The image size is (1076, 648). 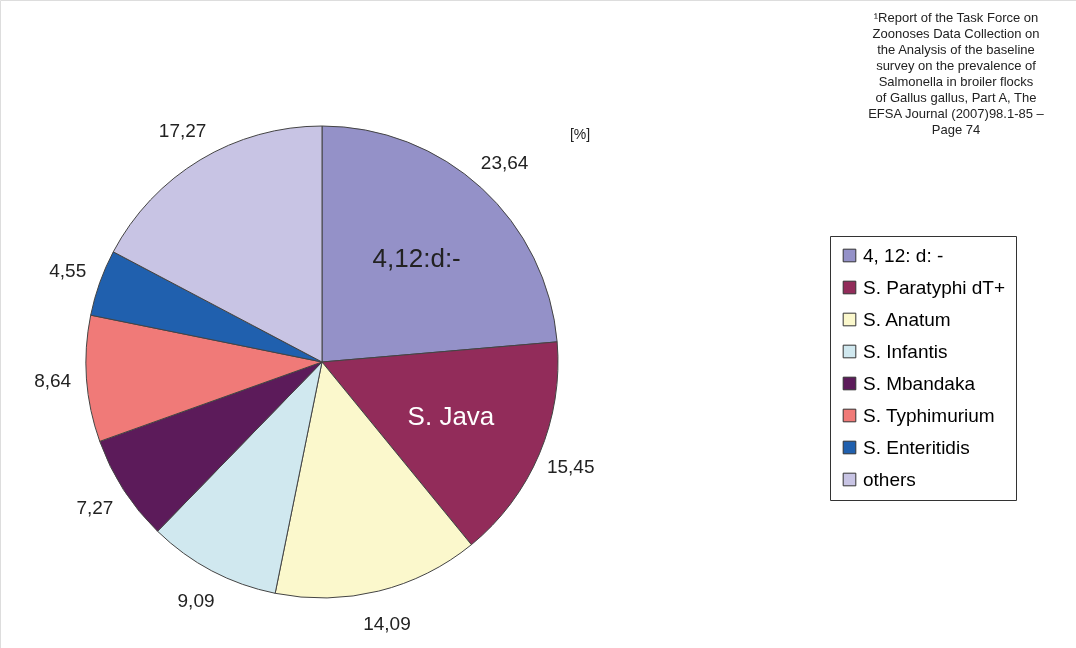 What do you see at coordinates (907, 319) in the screenshot?
I see `legend-label: S. Anatum` at bounding box center [907, 319].